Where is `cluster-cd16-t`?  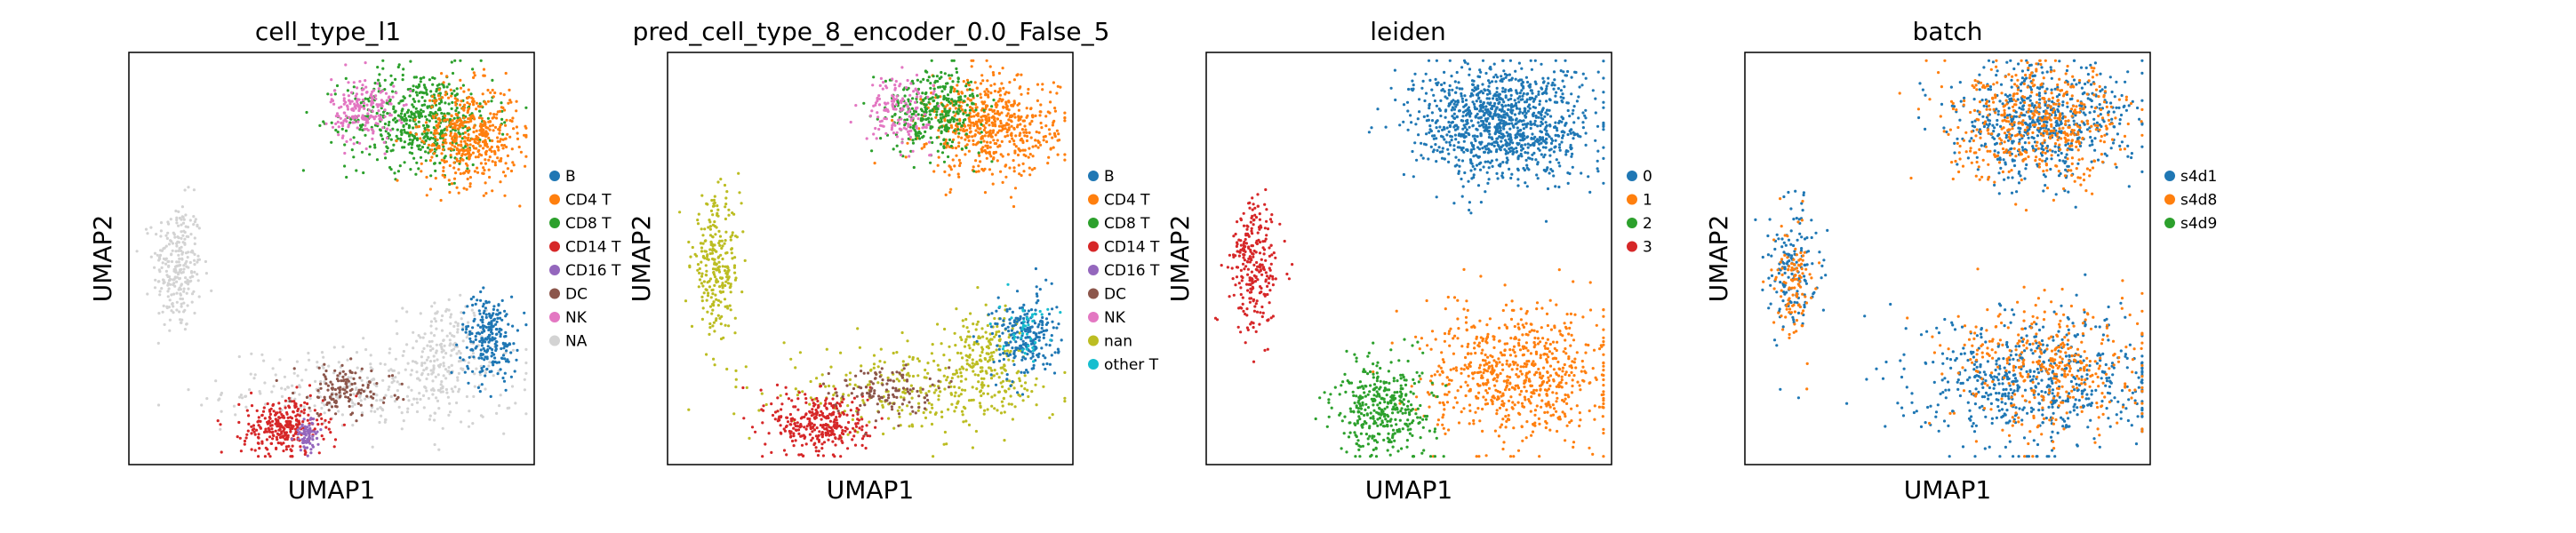 cluster-cd16-t is located at coordinates (306, 437).